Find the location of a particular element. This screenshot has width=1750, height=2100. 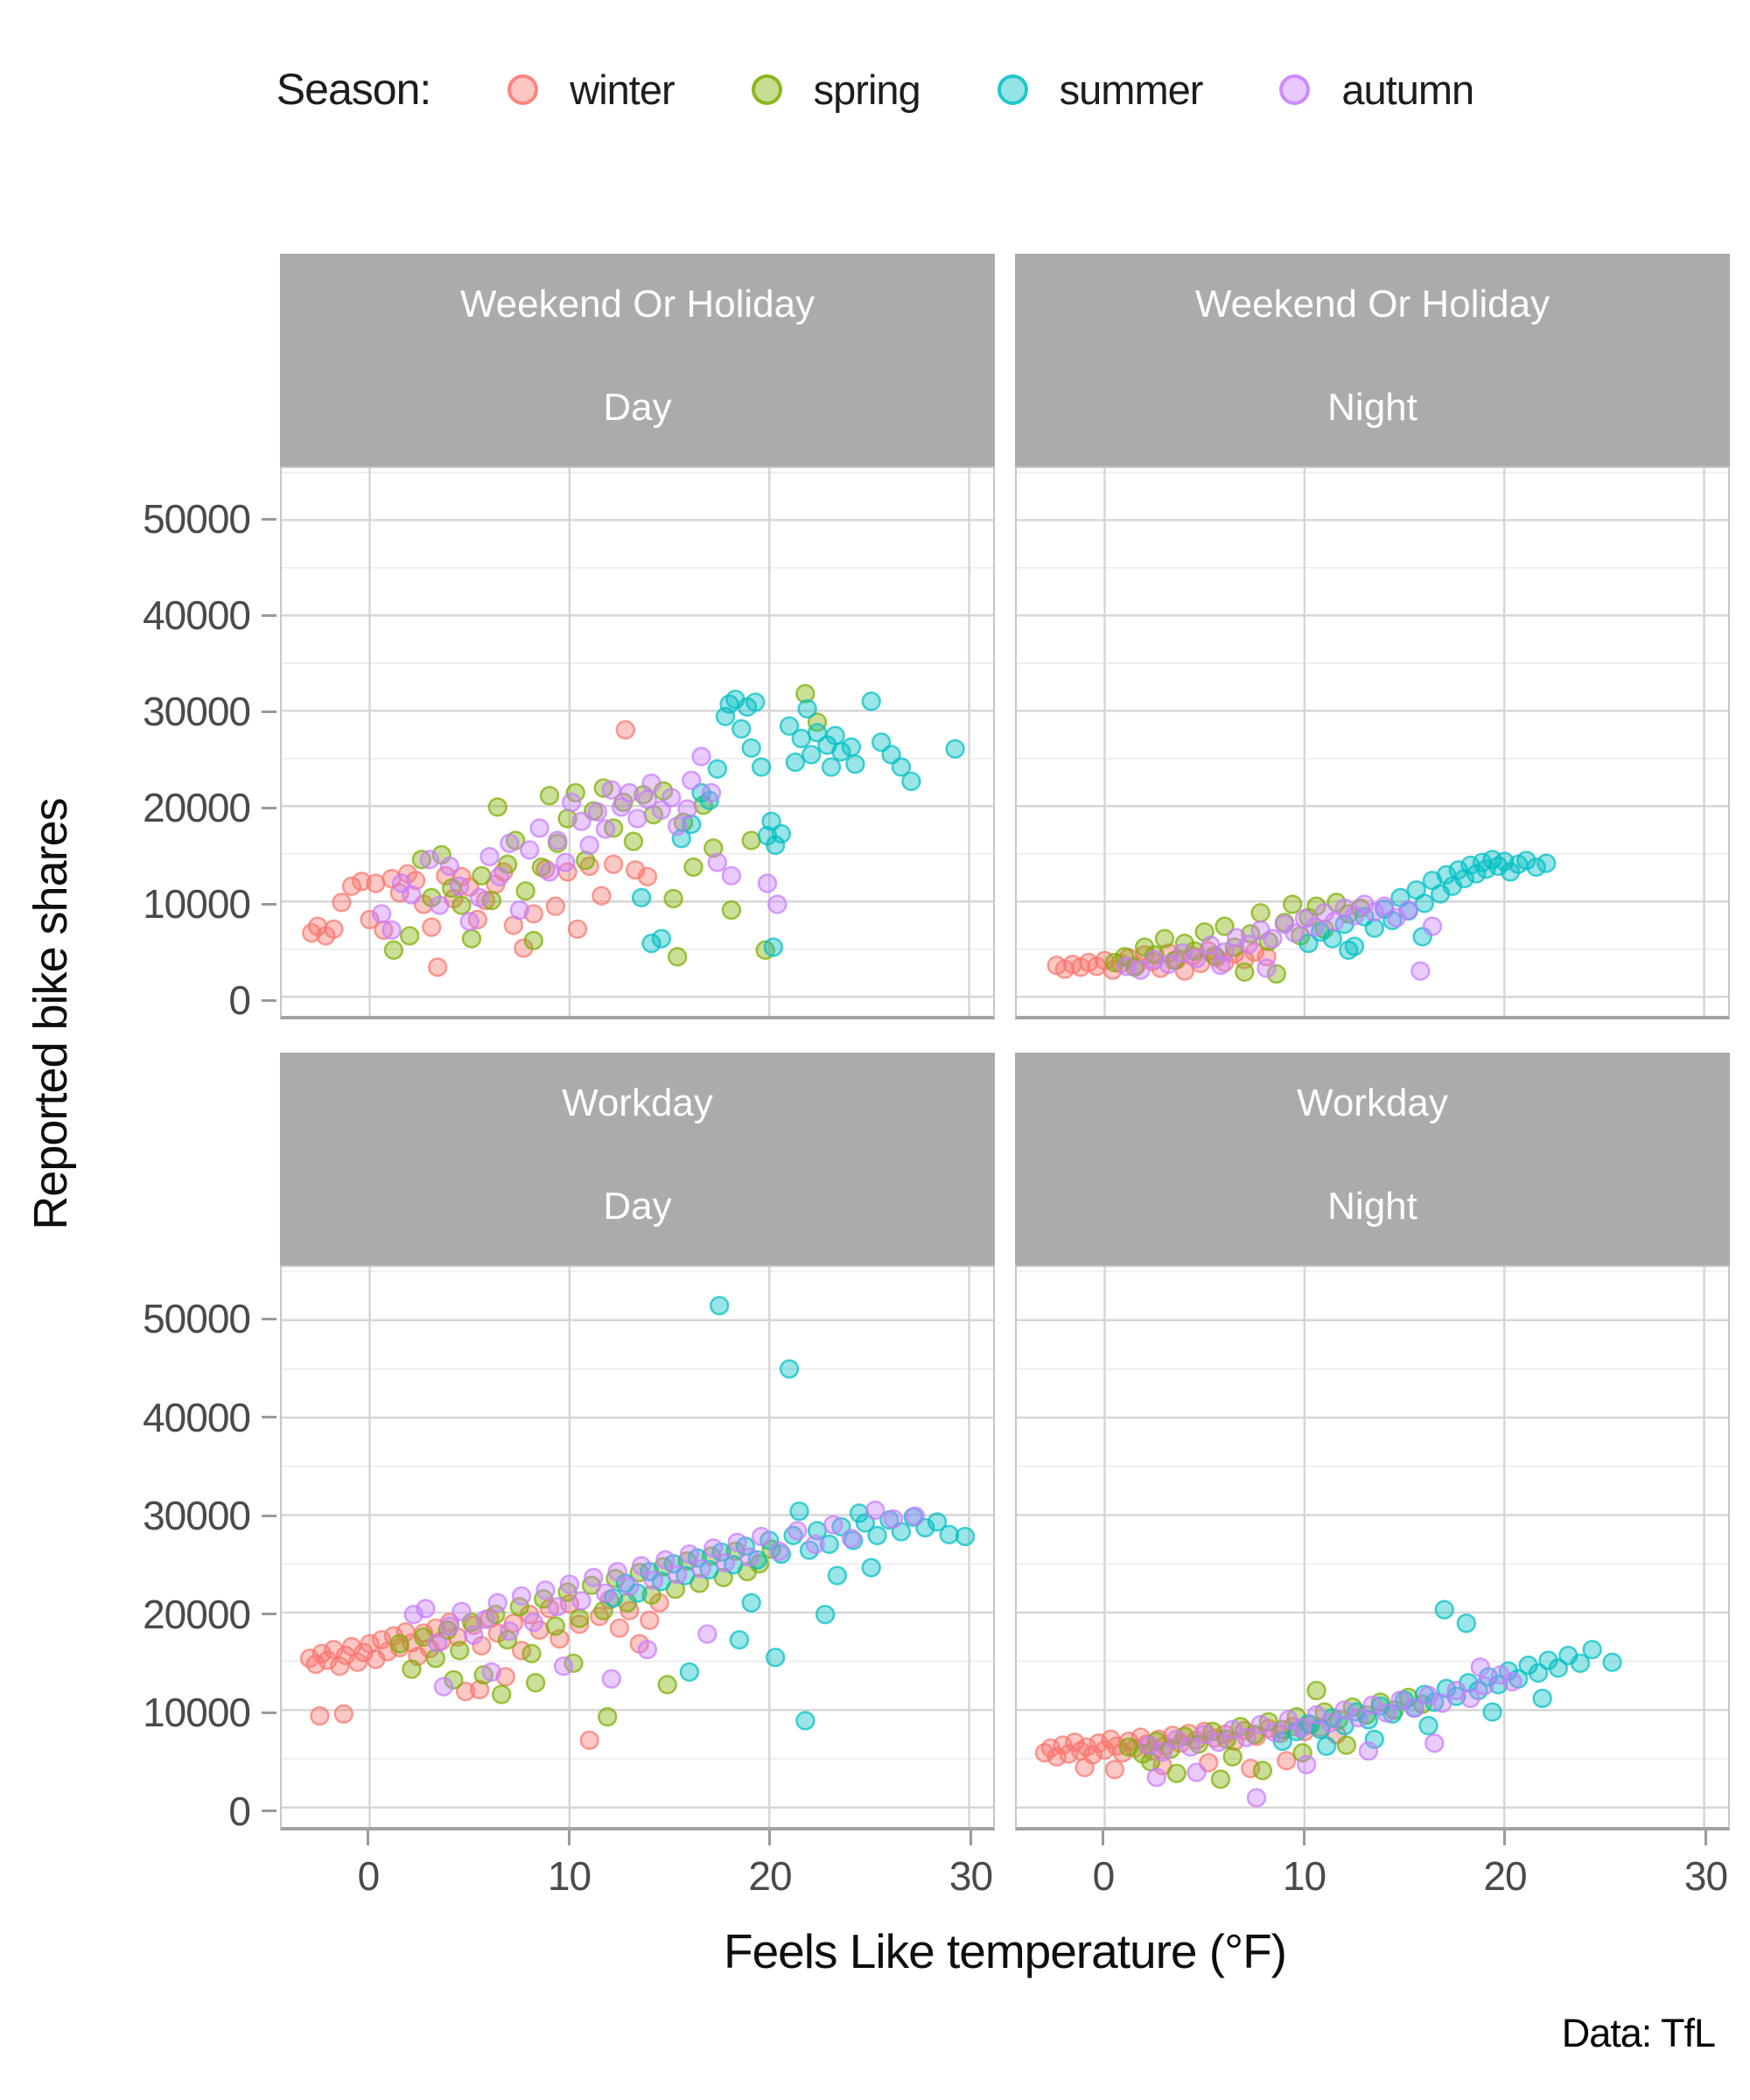

caption: Data: TfL is located at coordinates (1638, 2033).